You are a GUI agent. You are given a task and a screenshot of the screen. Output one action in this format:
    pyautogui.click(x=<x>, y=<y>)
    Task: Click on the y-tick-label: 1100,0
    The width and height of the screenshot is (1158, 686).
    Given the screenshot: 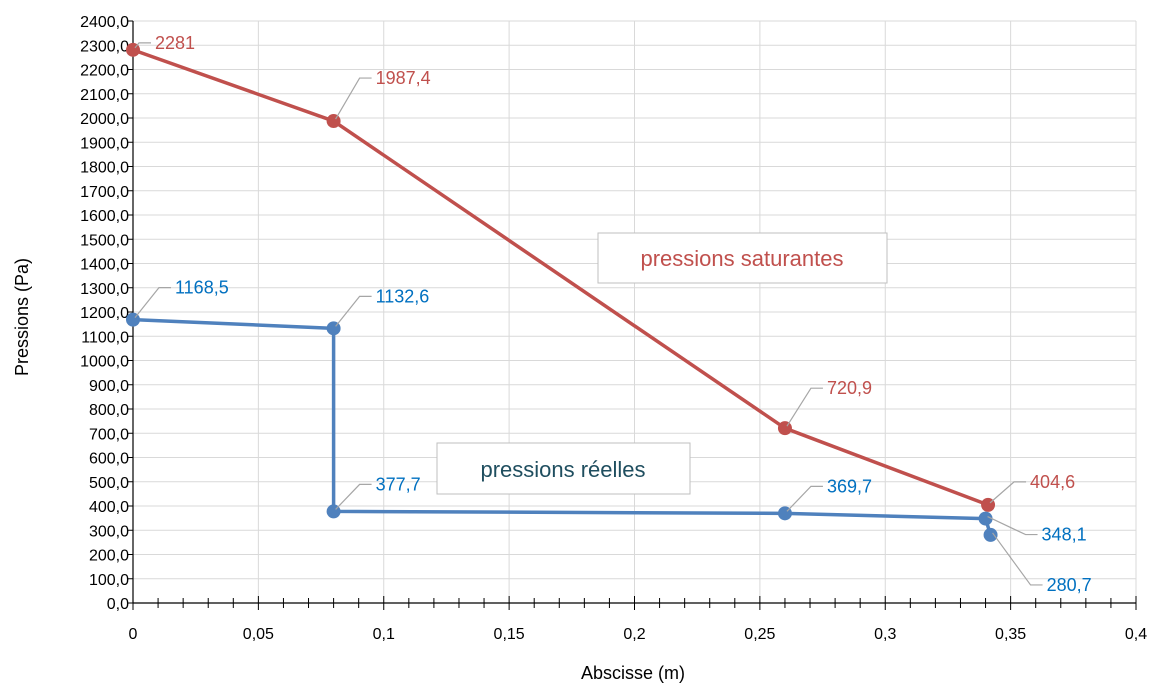 What is the action you would take?
    pyautogui.click(x=105, y=337)
    